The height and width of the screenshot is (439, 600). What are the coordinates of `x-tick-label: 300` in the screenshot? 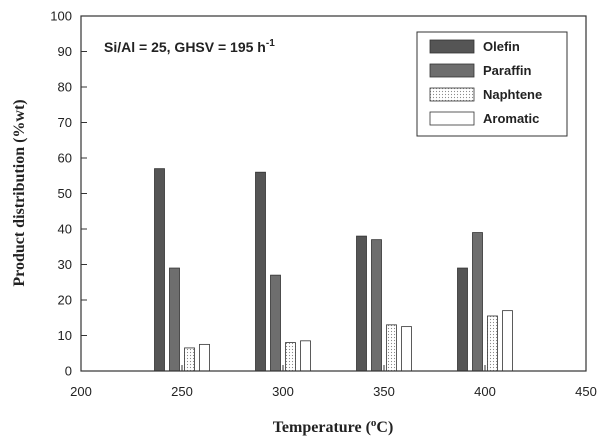 It's located at (283, 391).